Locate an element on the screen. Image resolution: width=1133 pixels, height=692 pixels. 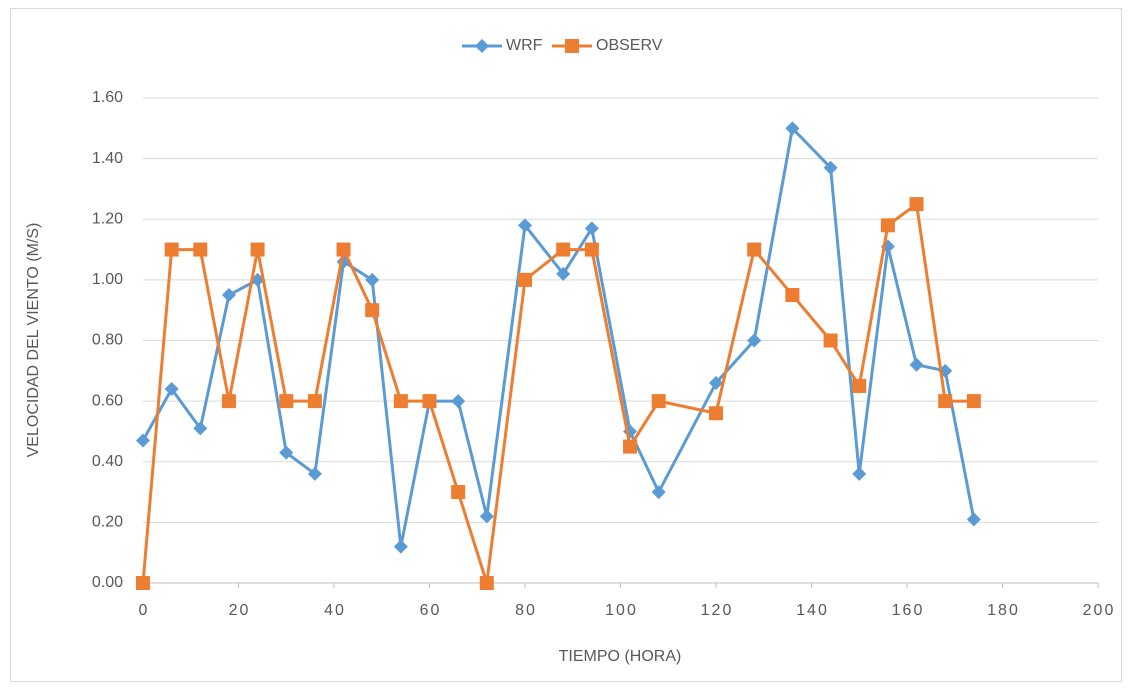
y-tick-label: 1.00 is located at coordinates (107, 279).